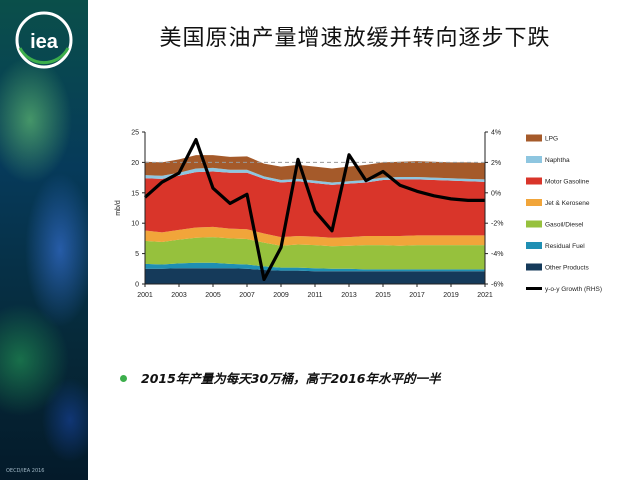 The width and height of the screenshot is (640, 480). Describe the element at coordinates (573, 289) in the screenshot. I see `legend-label: y-o-y Growth (RHS)` at that location.